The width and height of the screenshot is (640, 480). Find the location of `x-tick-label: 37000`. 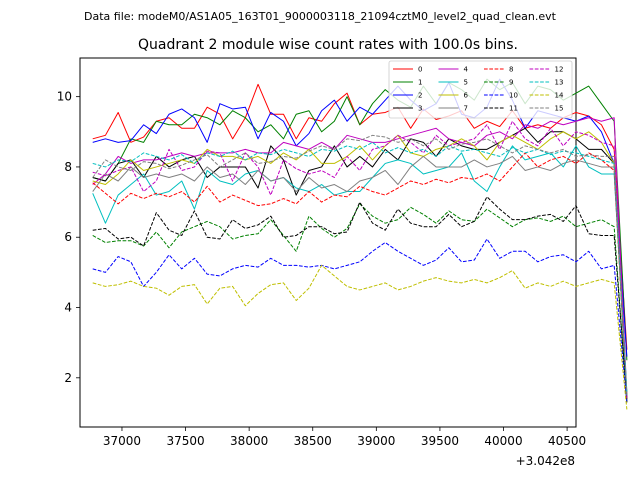

x-tick-label: 37000 is located at coordinates (122, 441).